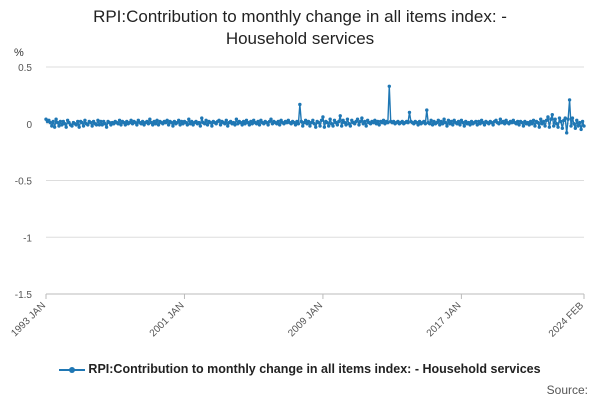 The image size is (600, 400). I want to click on chart-title-line-2: Household services, so click(300, 38).